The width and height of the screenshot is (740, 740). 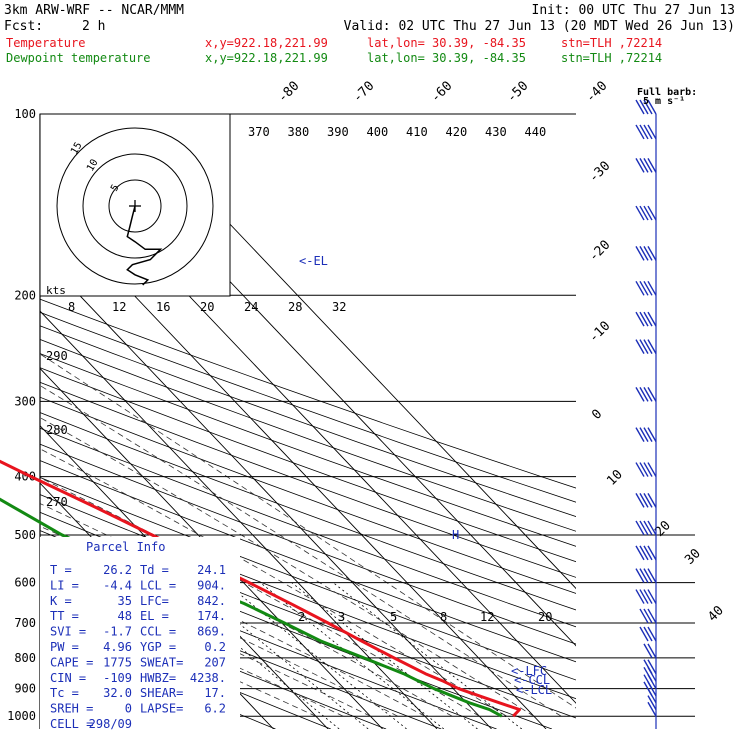 What do you see at coordinates (313, 261) in the screenshot?
I see `el-marker: <-EL` at bounding box center [313, 261].